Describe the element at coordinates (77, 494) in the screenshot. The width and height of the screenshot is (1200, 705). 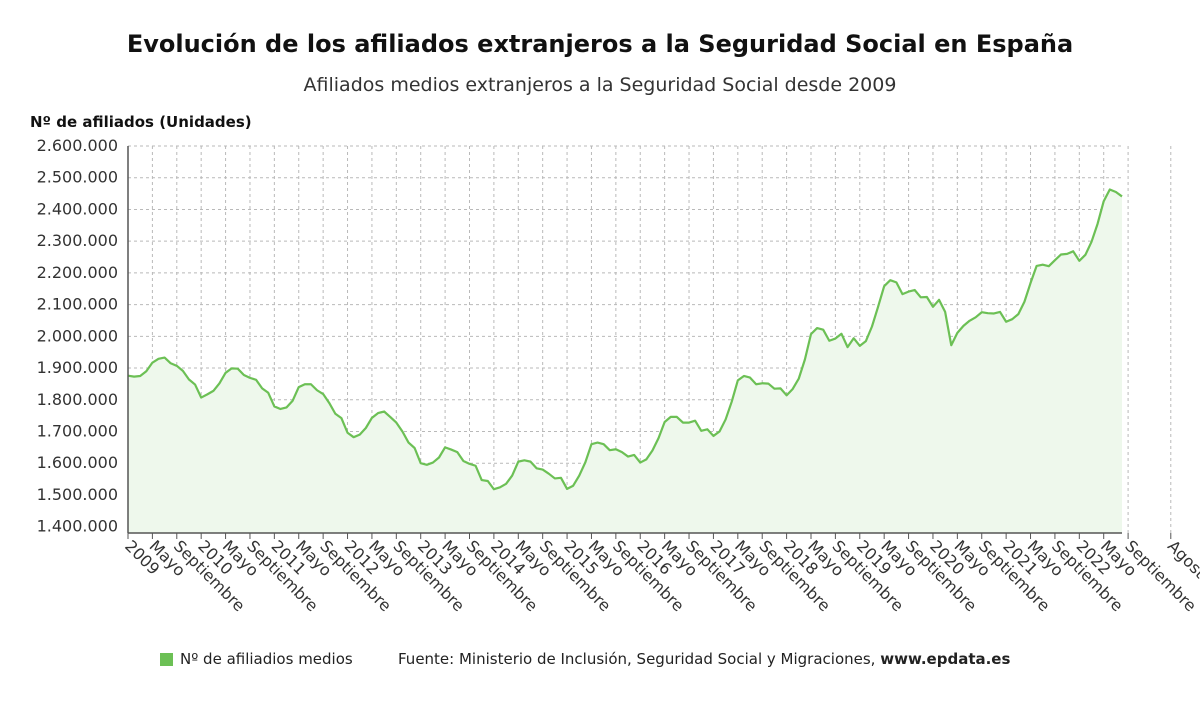
I see `y-tick-label: 1.500.000` at that location.